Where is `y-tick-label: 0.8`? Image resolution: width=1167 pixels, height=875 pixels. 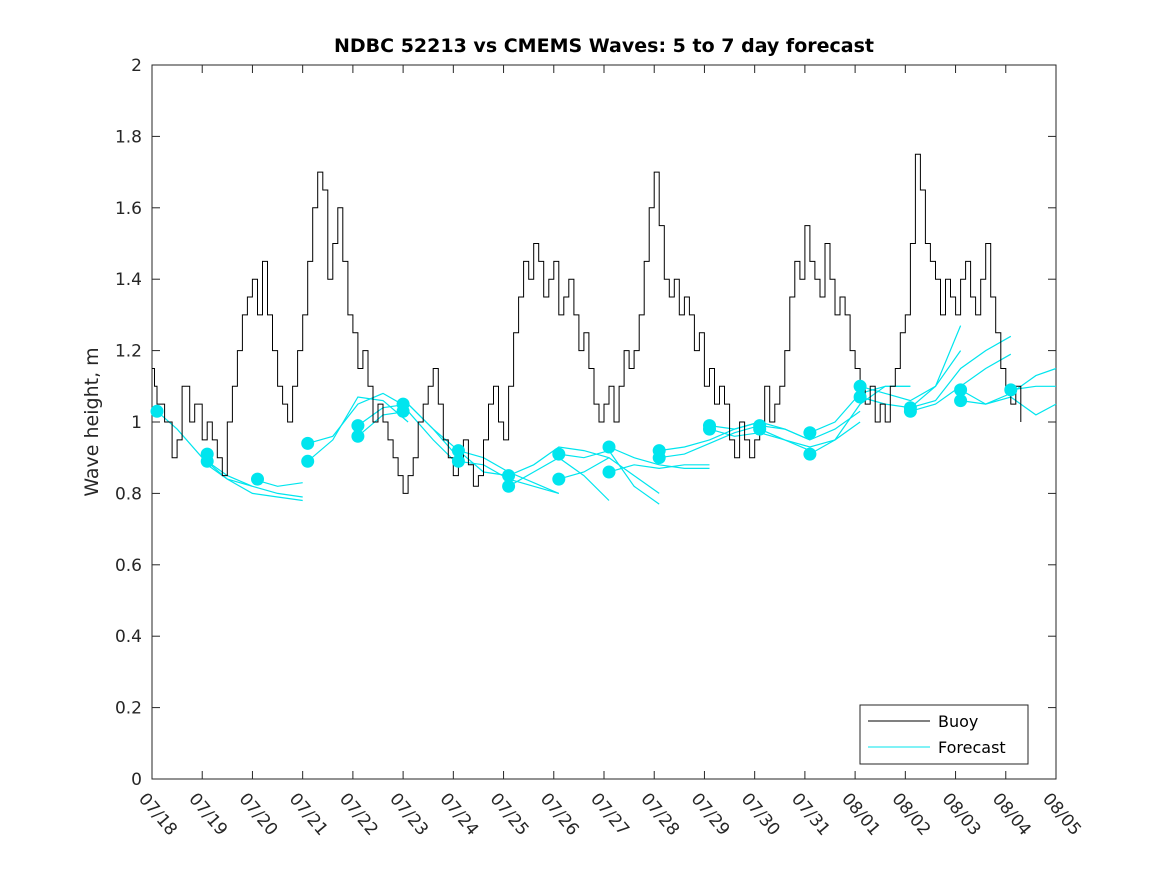
y-tick-label: 0.8 is located at coordinates (128, 494).